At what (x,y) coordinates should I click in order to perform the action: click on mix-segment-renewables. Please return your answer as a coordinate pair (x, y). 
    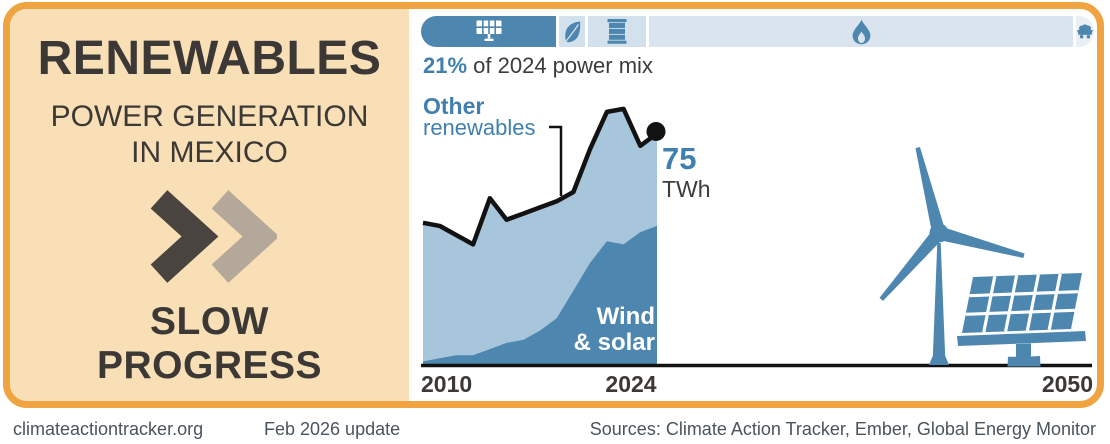
    Looking at the image, I should click on (488, 31).